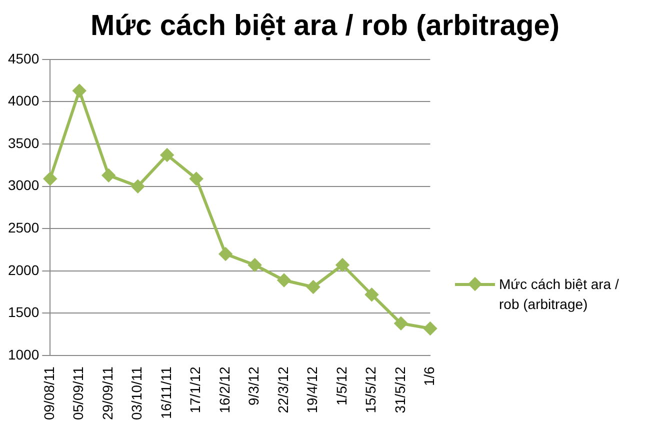 The height and width of the screenshot is (430, 650). What do you see at coordinates (49, 393) in the screenshot?
I see `x-tick-label: 09/08/11` at bounding box center [49, 393].